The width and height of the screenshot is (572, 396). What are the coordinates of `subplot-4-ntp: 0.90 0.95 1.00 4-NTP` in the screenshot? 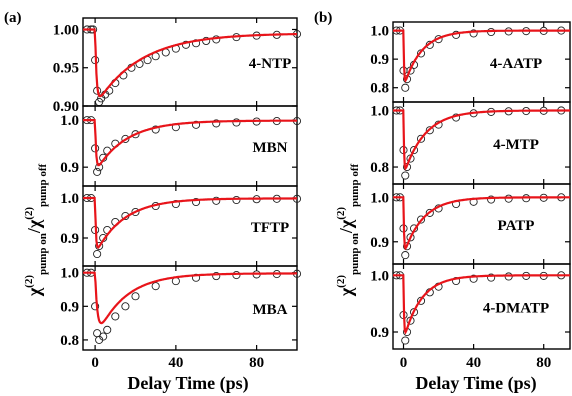 It's located at (177, 66).